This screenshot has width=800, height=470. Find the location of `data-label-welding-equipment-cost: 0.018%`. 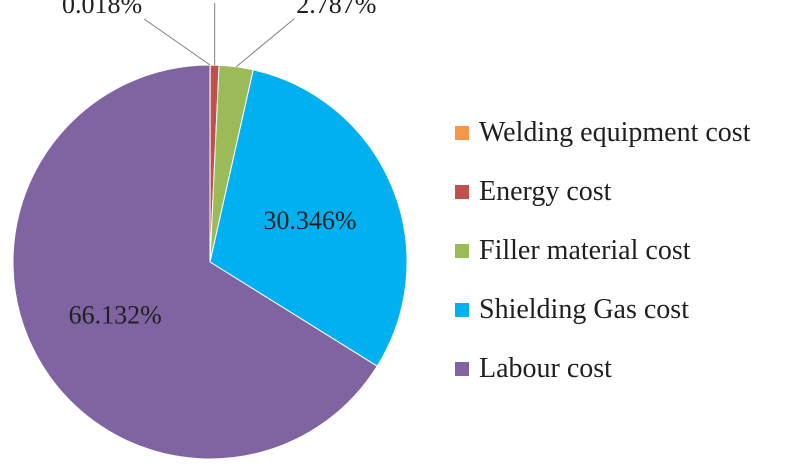

data-label-welding-equipment-cost: 0.018% is located at coordinates (102, 9).